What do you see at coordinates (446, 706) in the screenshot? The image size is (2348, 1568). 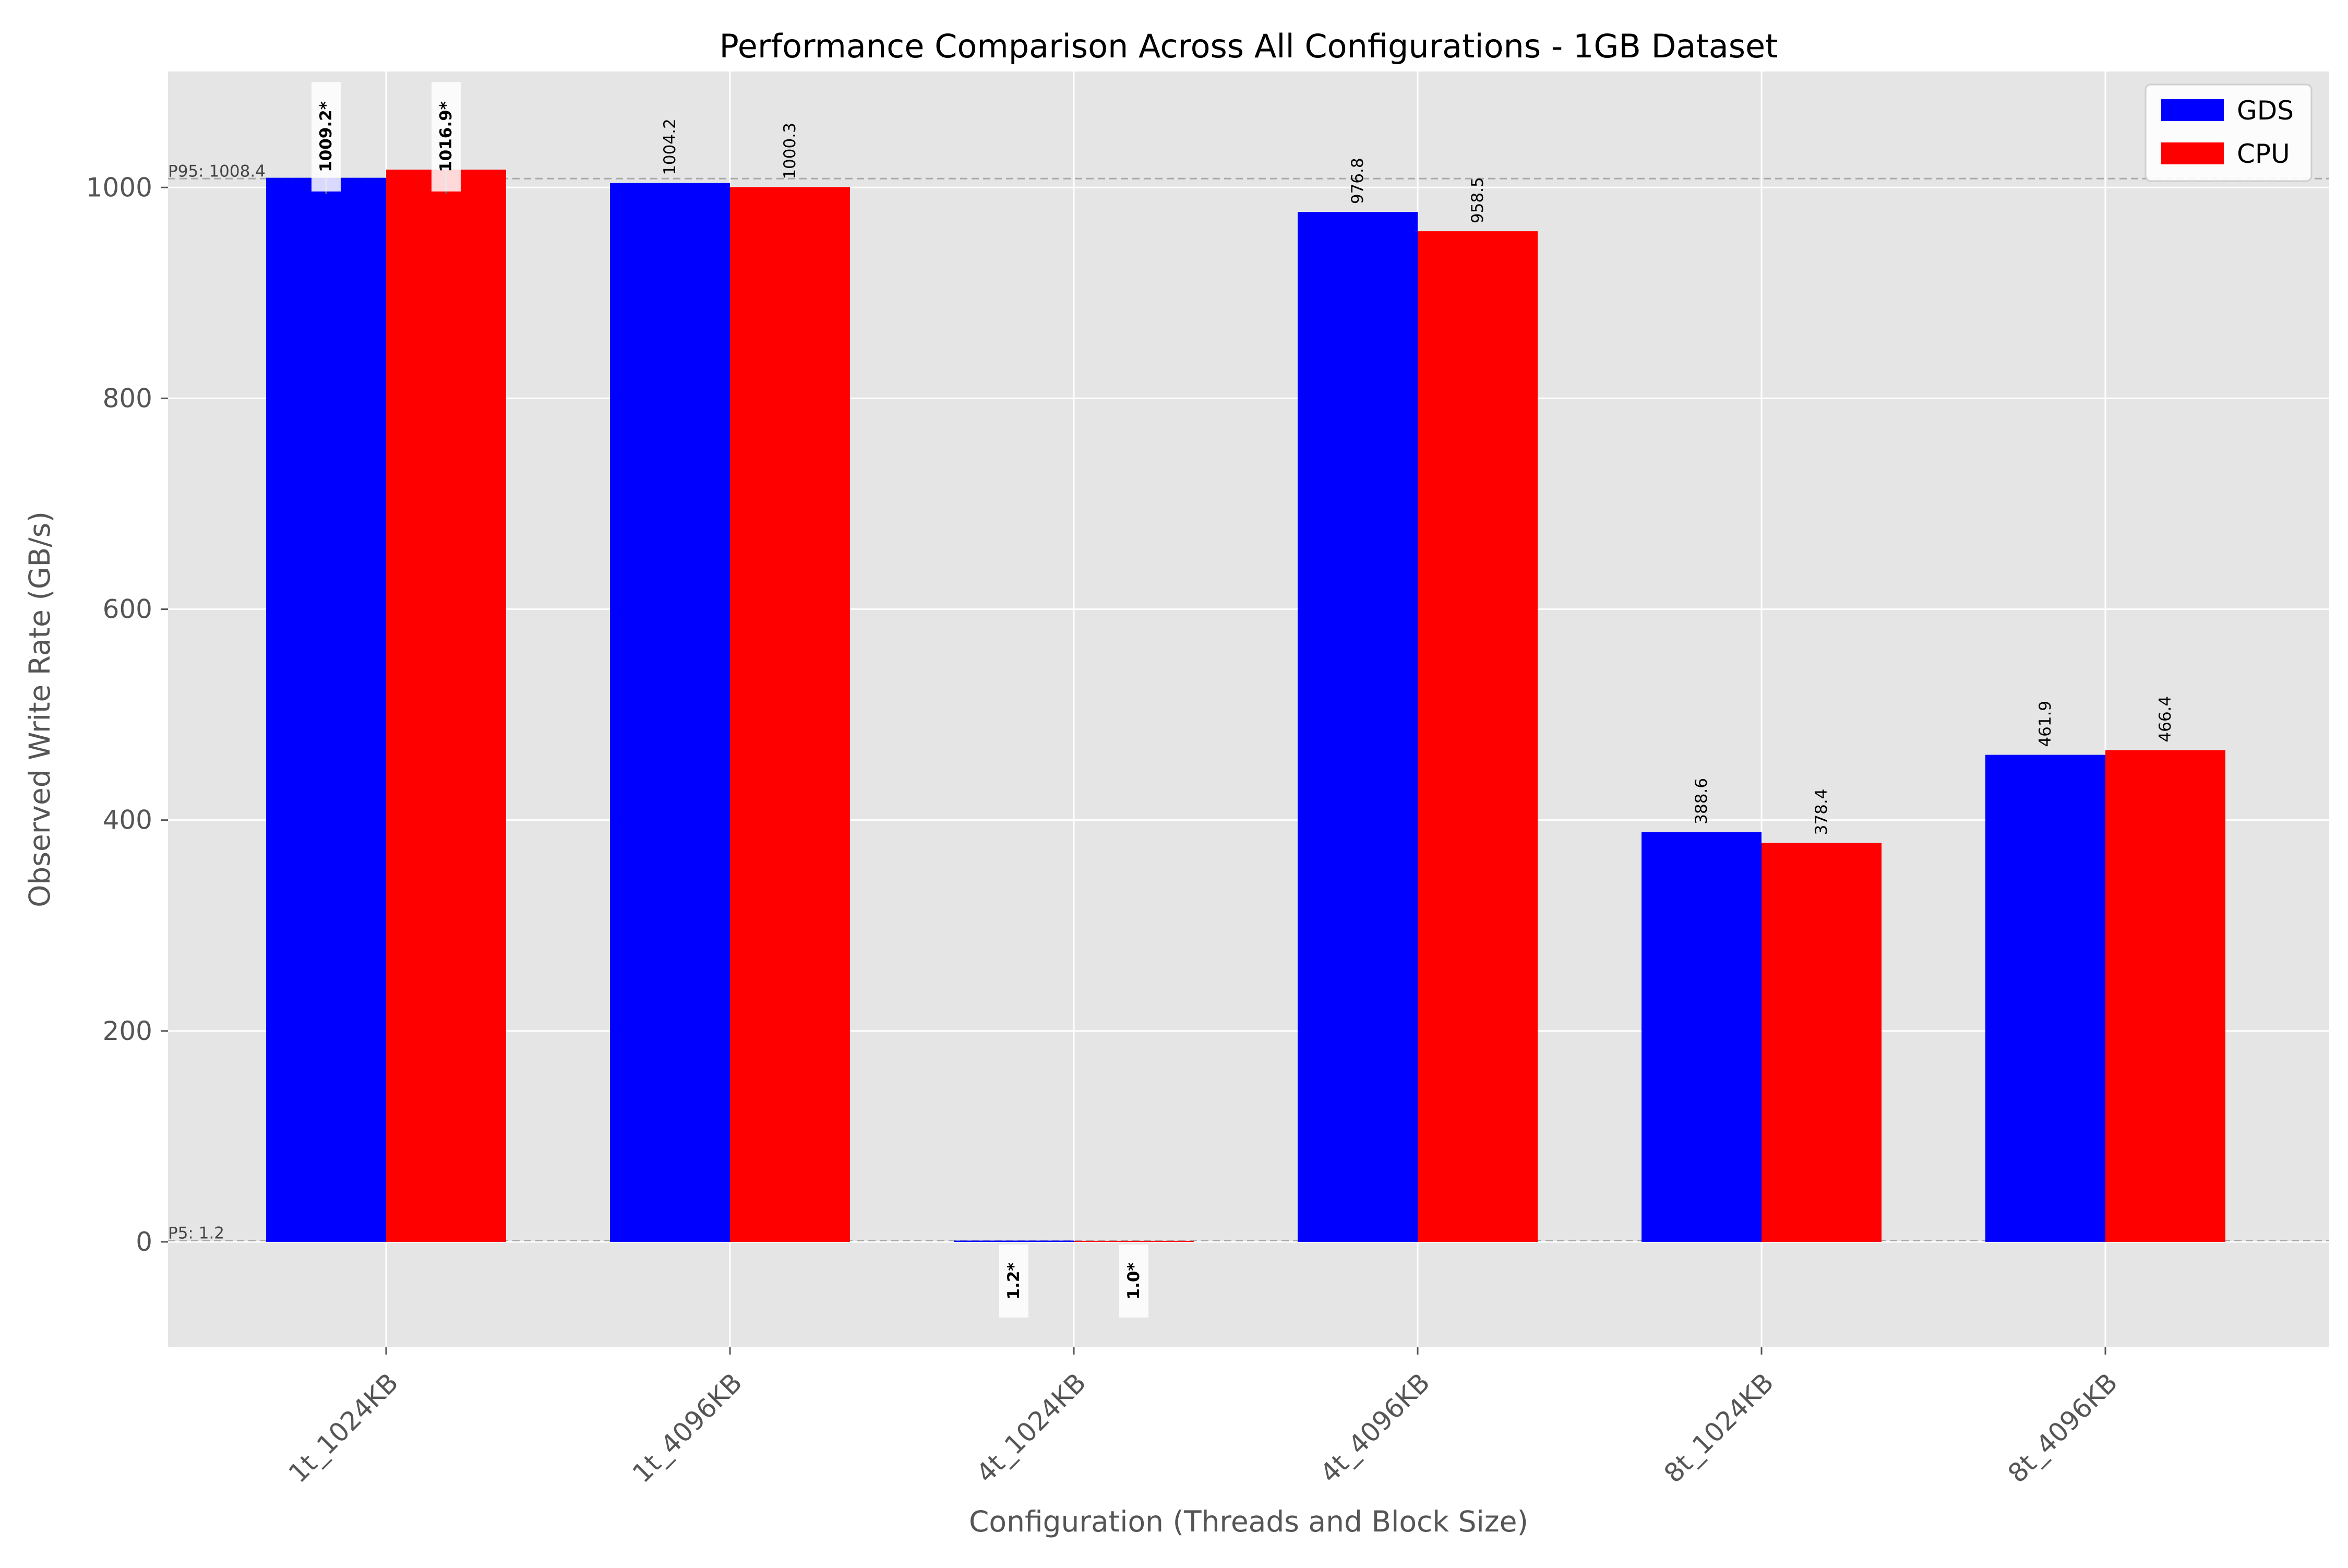 I see `bar-cpu-1t_1024KB` at bounding box center [446, 706].